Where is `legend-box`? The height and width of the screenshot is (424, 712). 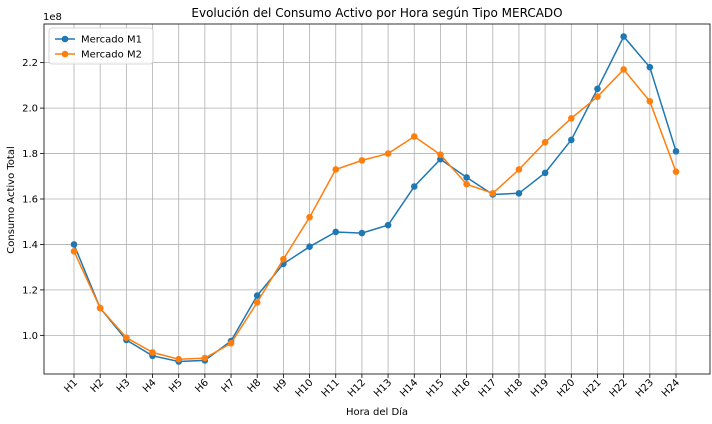 legend-box is located at coordinates (101, 46).